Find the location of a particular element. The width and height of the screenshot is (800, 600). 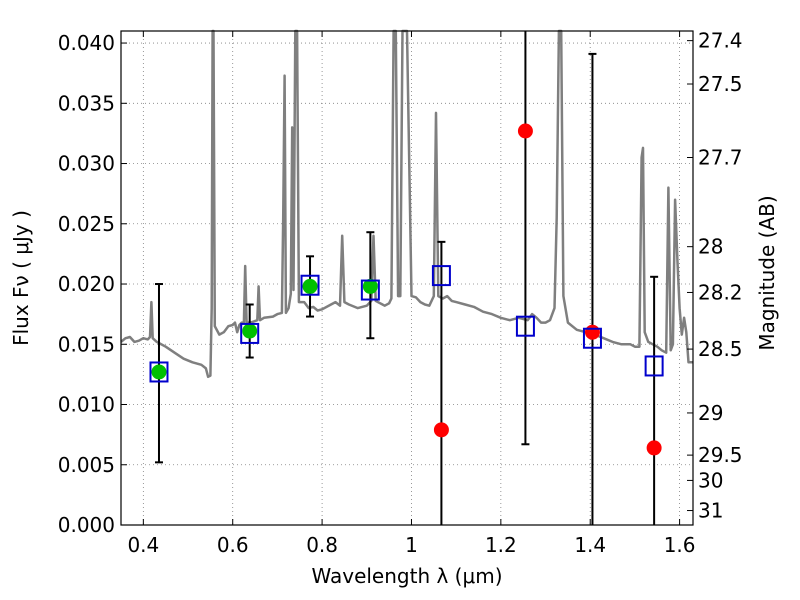

right-y-axis-title: Magnitude (AB) is located at coordinates (767, 272).